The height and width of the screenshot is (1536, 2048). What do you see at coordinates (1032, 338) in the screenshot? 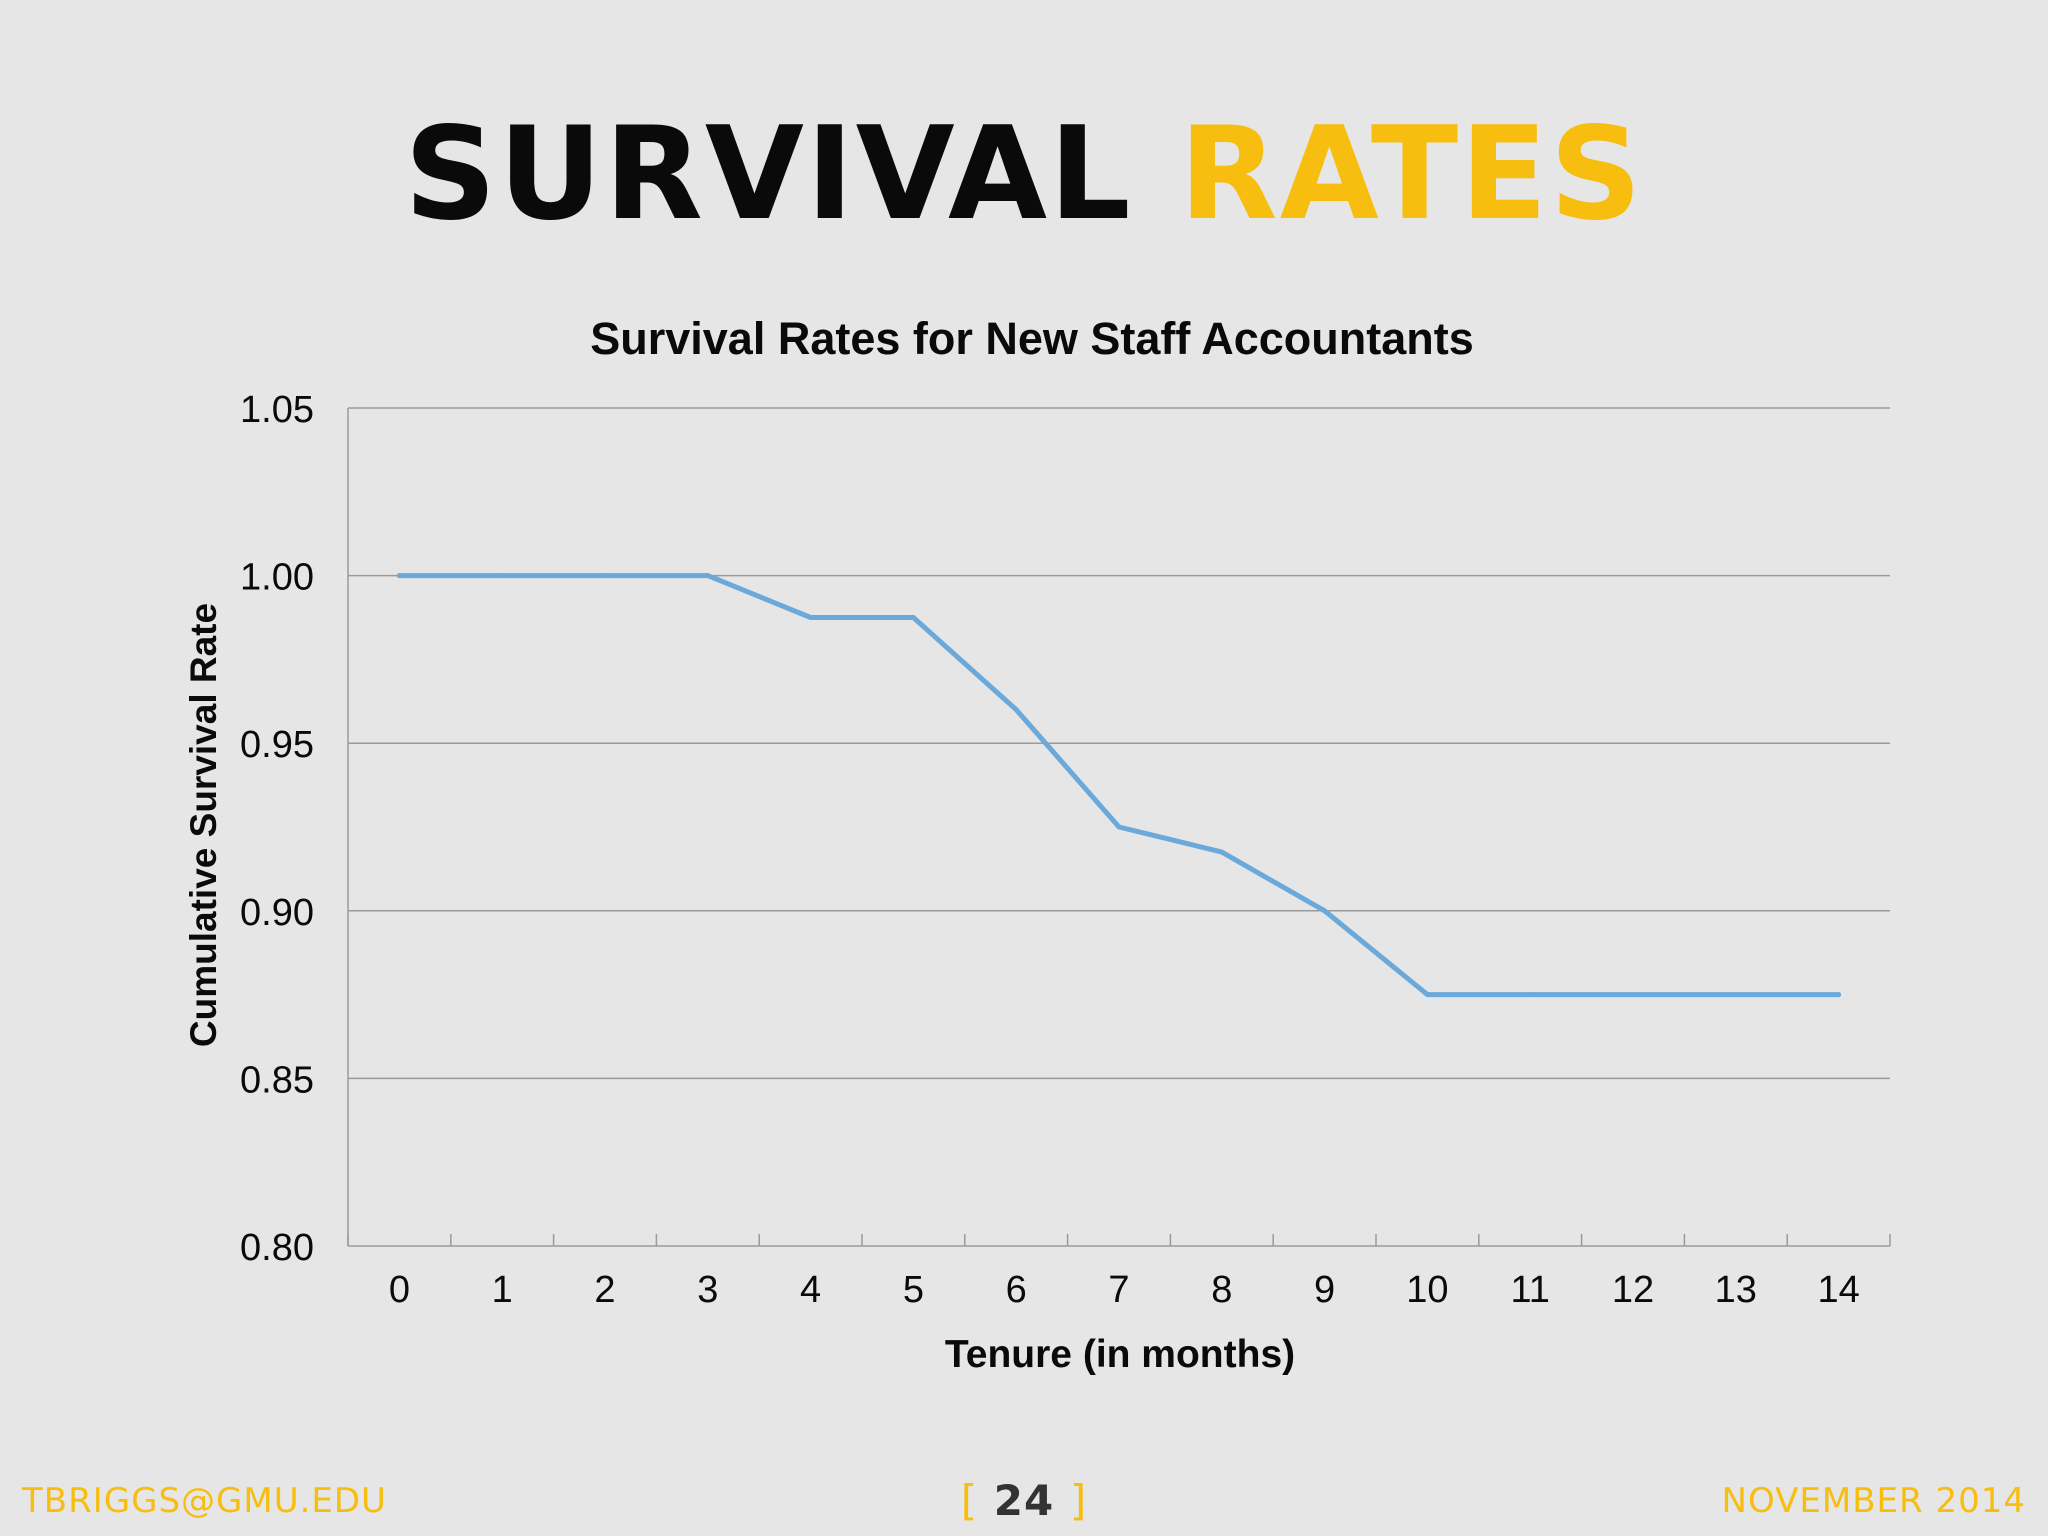
I see `chart-title: Survival Rates for New Staff Accountants` at bounding box center [1032, 338].